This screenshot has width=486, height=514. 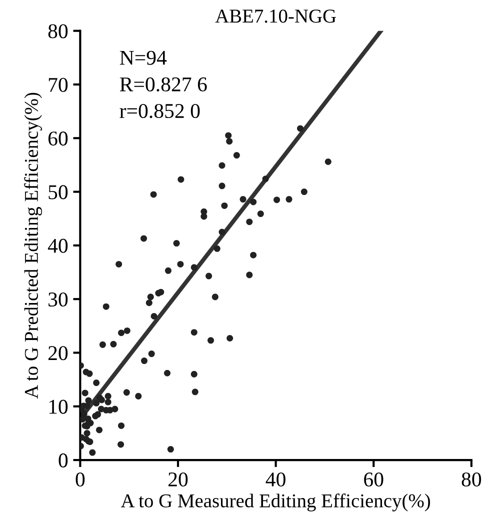 I want to click on y-tick-label: 70, so click(x=58, y=85).